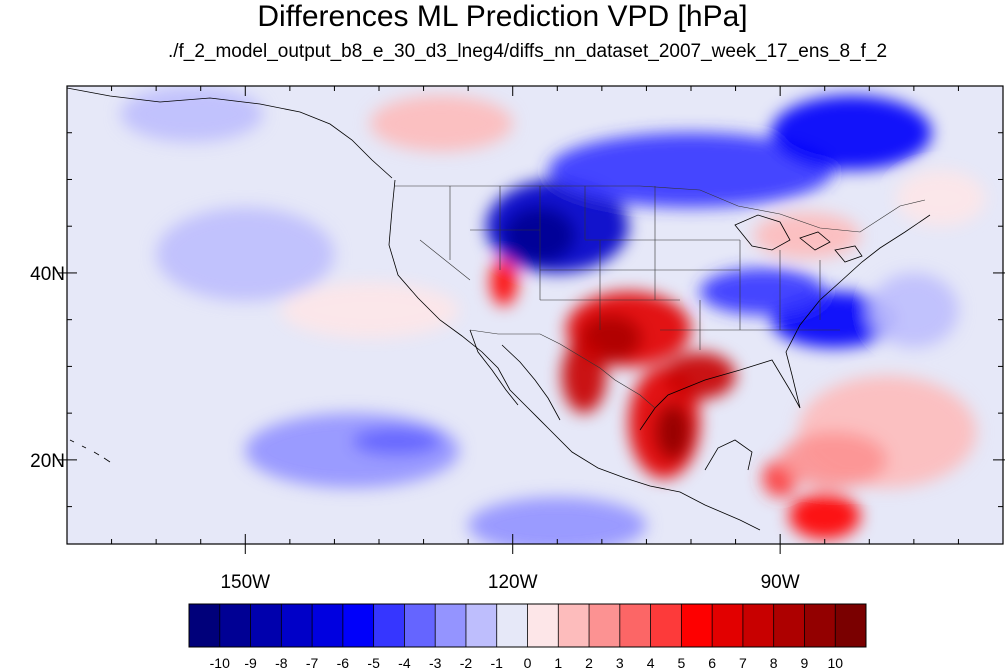 The image size is (1005, 672). I want to click on field-region-central-america, so click(825, 516).